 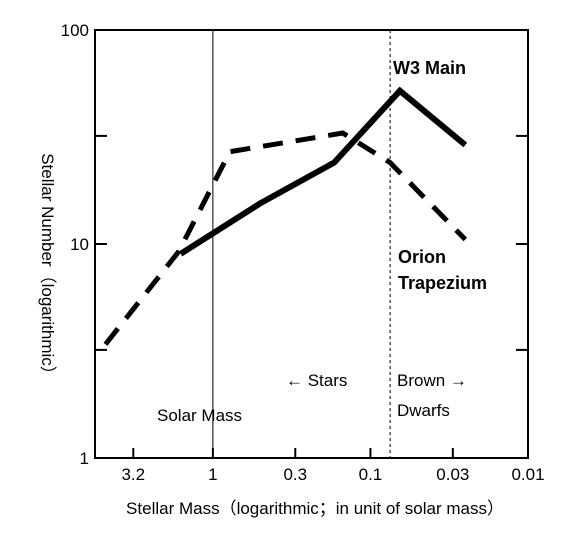 I want to click on y-tick-label: 100, so click(x=75, y=30).